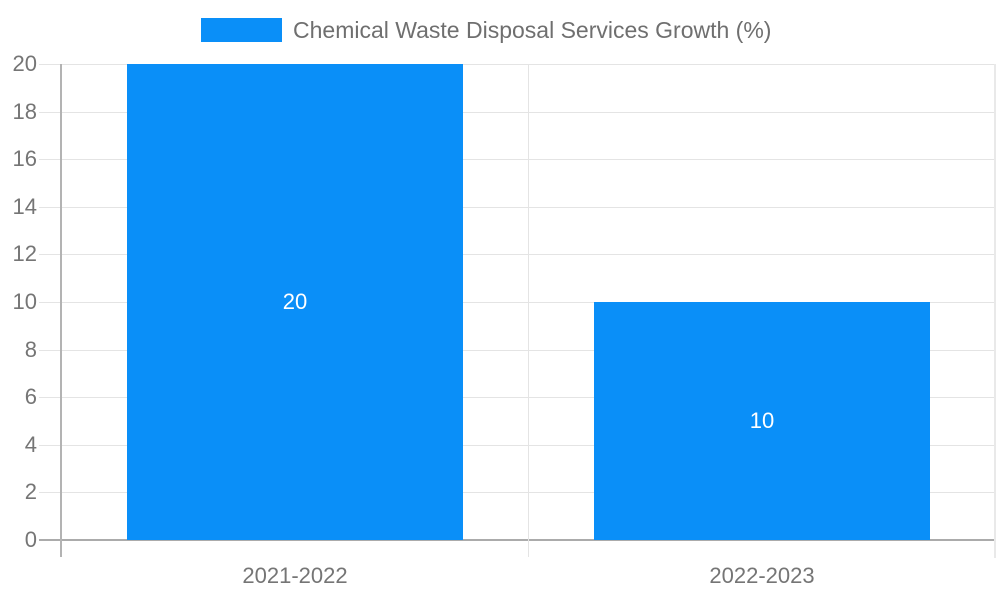 Image resolution: width=1000 pixels, height=600 pixels. Describe the element at coordinates (30, 539) in the screenshot. I see `y-tick-label: 0` at that location.